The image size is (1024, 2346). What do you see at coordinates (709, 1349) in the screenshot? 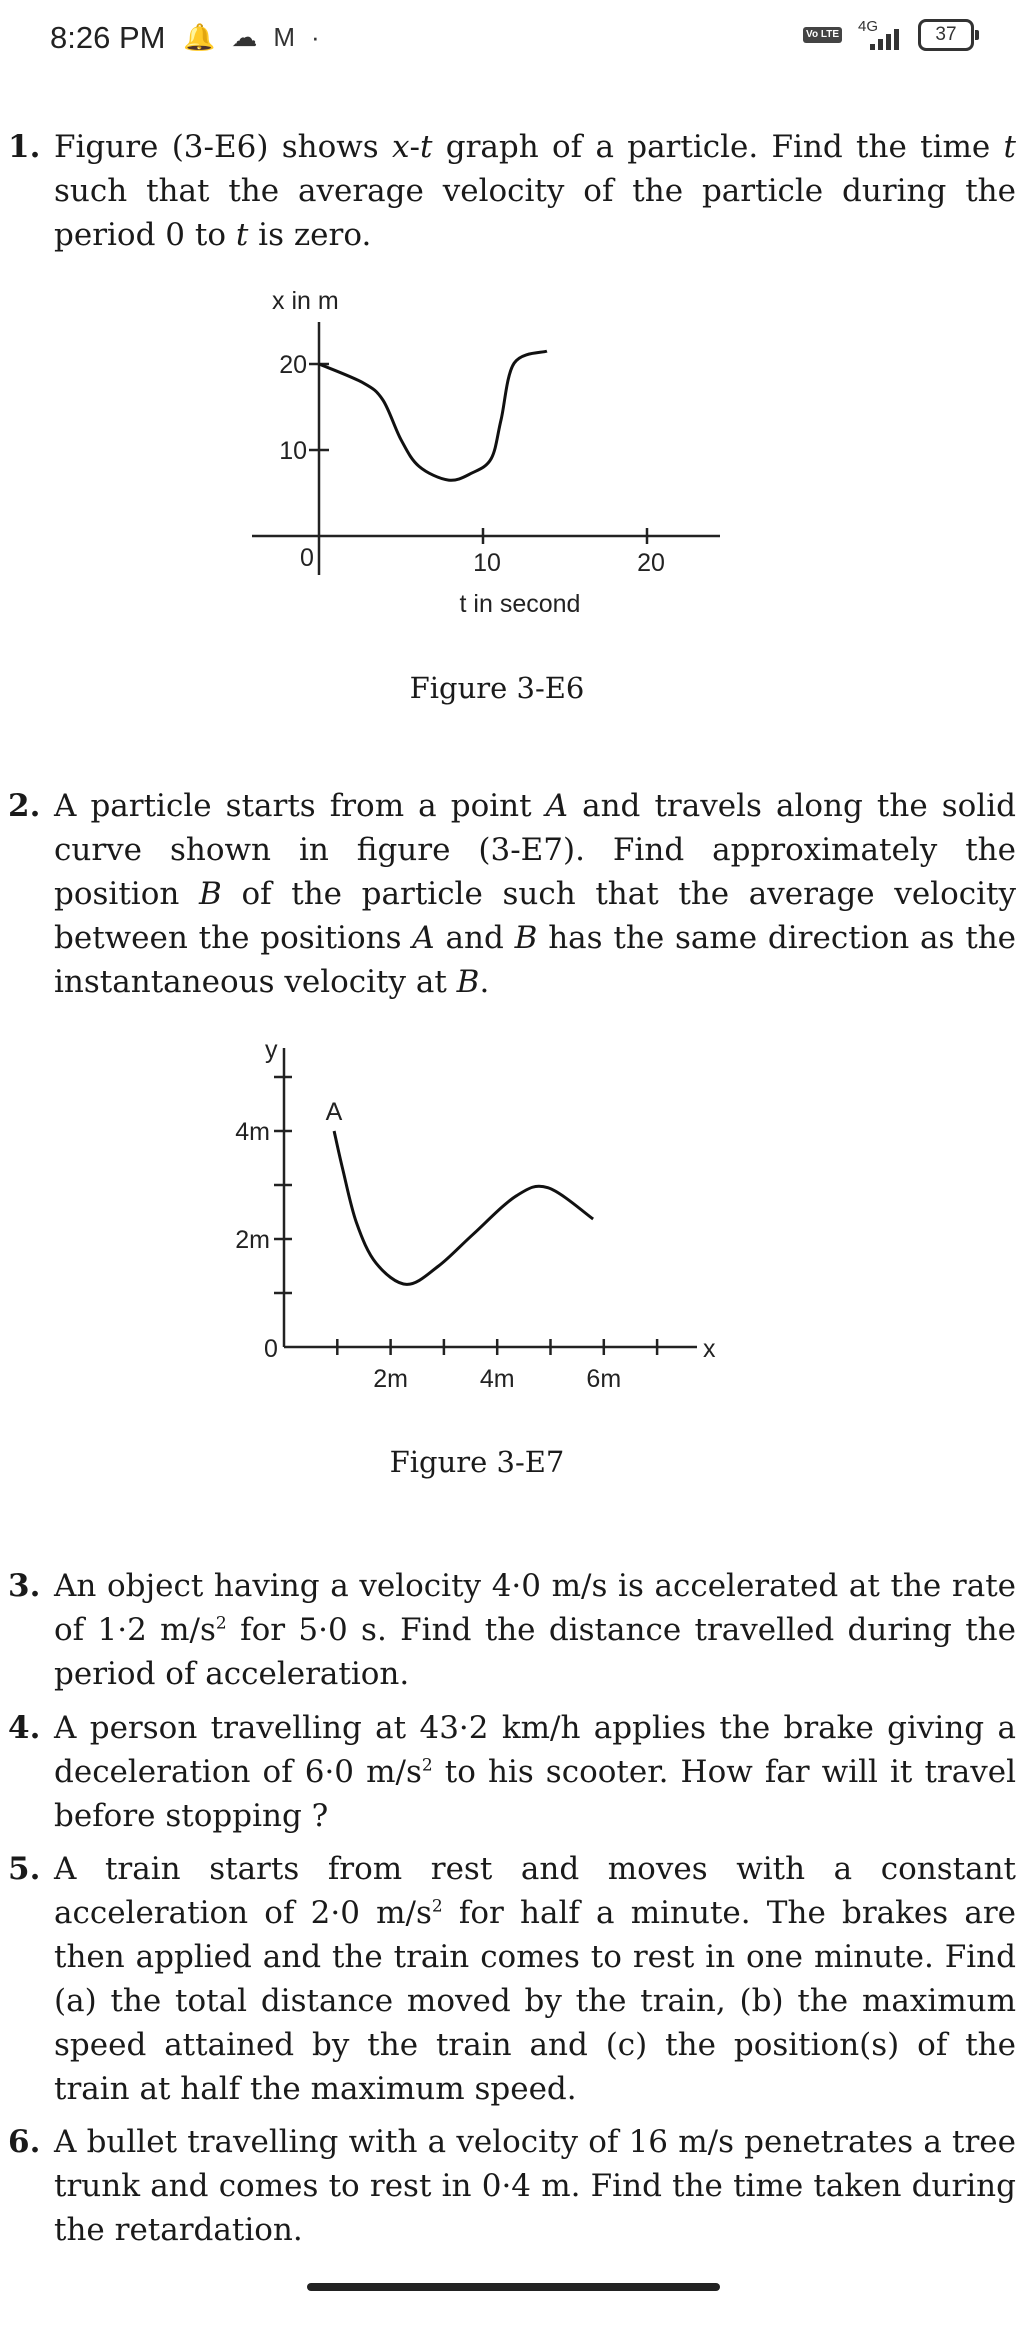
I see `x-axis-label: x` at bounding box center [709, 1349].